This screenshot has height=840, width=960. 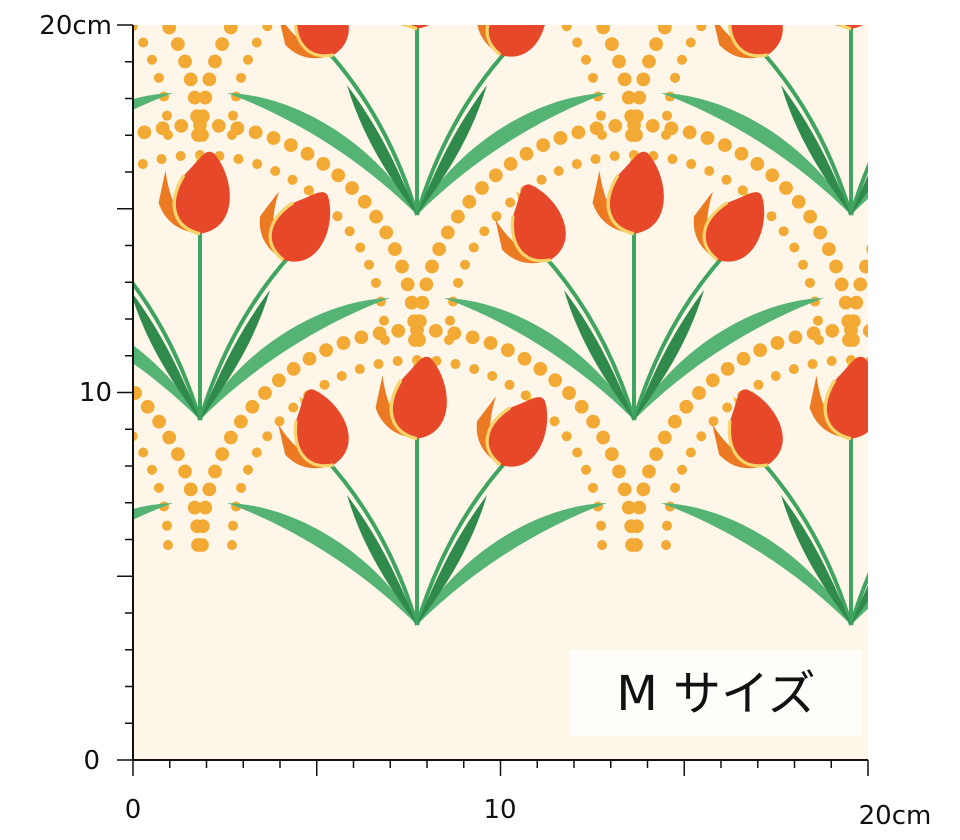 I want to click on tulip, so click(x=938, y=227).